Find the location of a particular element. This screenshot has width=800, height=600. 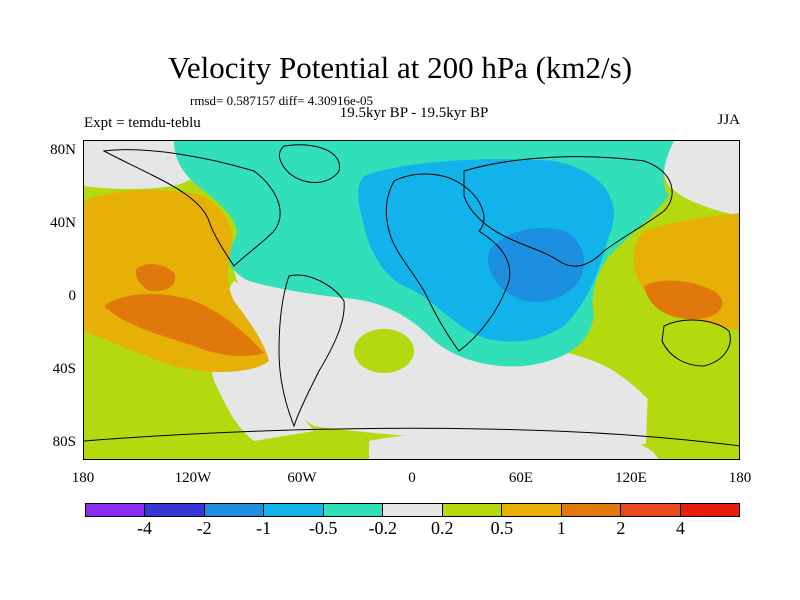

lon-label-60e: 60E is located at coordinates (521, 478).